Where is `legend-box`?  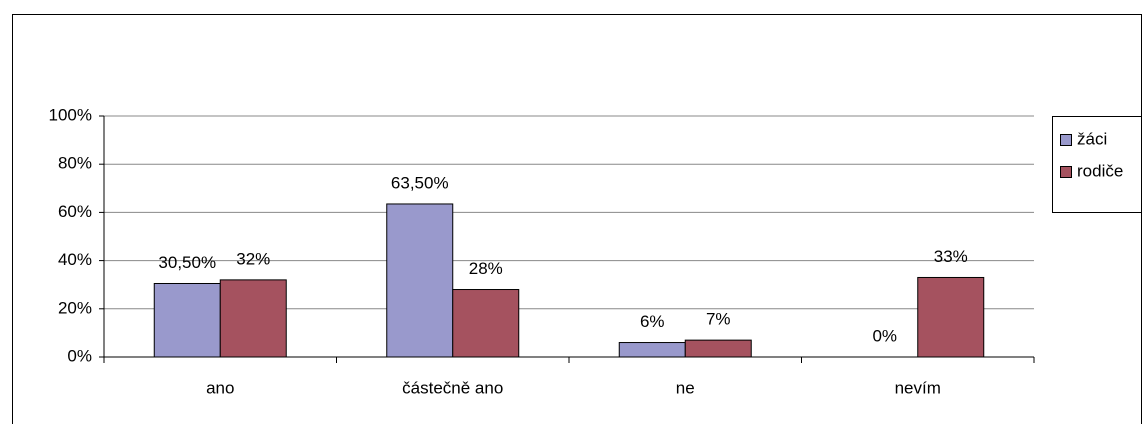 legend-box is located at coordinates (1097, 164).